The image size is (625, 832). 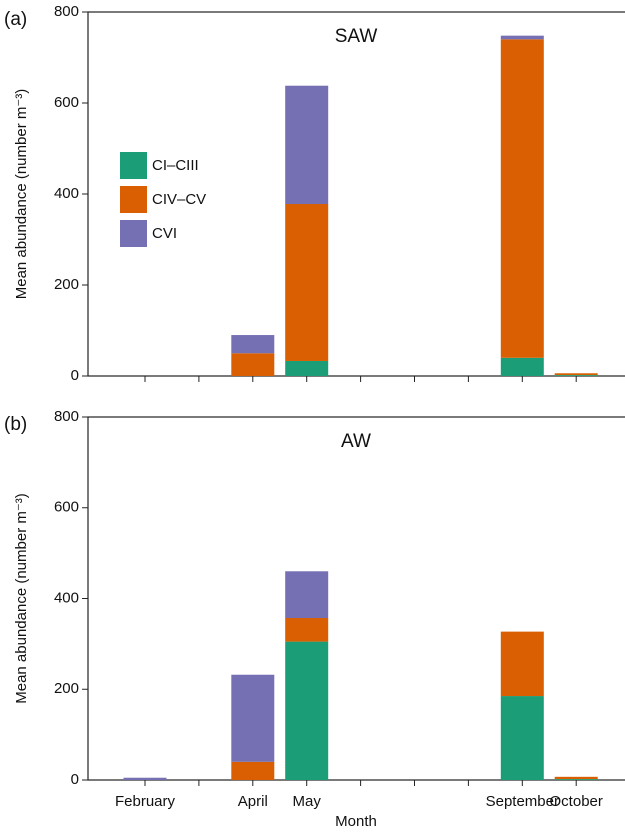 I want to click on annotation: SAW, so click(x=356, y=36).